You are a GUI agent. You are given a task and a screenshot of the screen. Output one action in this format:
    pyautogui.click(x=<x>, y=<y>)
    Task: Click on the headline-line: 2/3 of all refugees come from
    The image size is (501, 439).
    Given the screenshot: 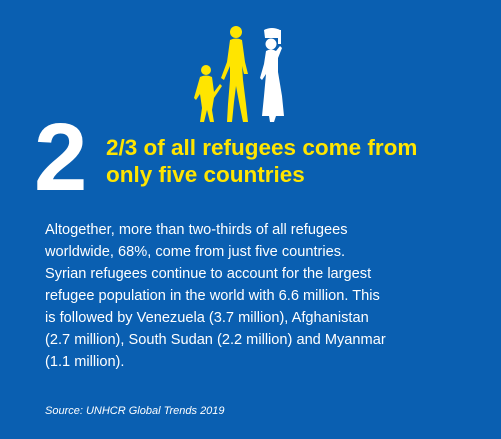 What is the action you would take?
    pyautogui.click(x=296, y=147)
    